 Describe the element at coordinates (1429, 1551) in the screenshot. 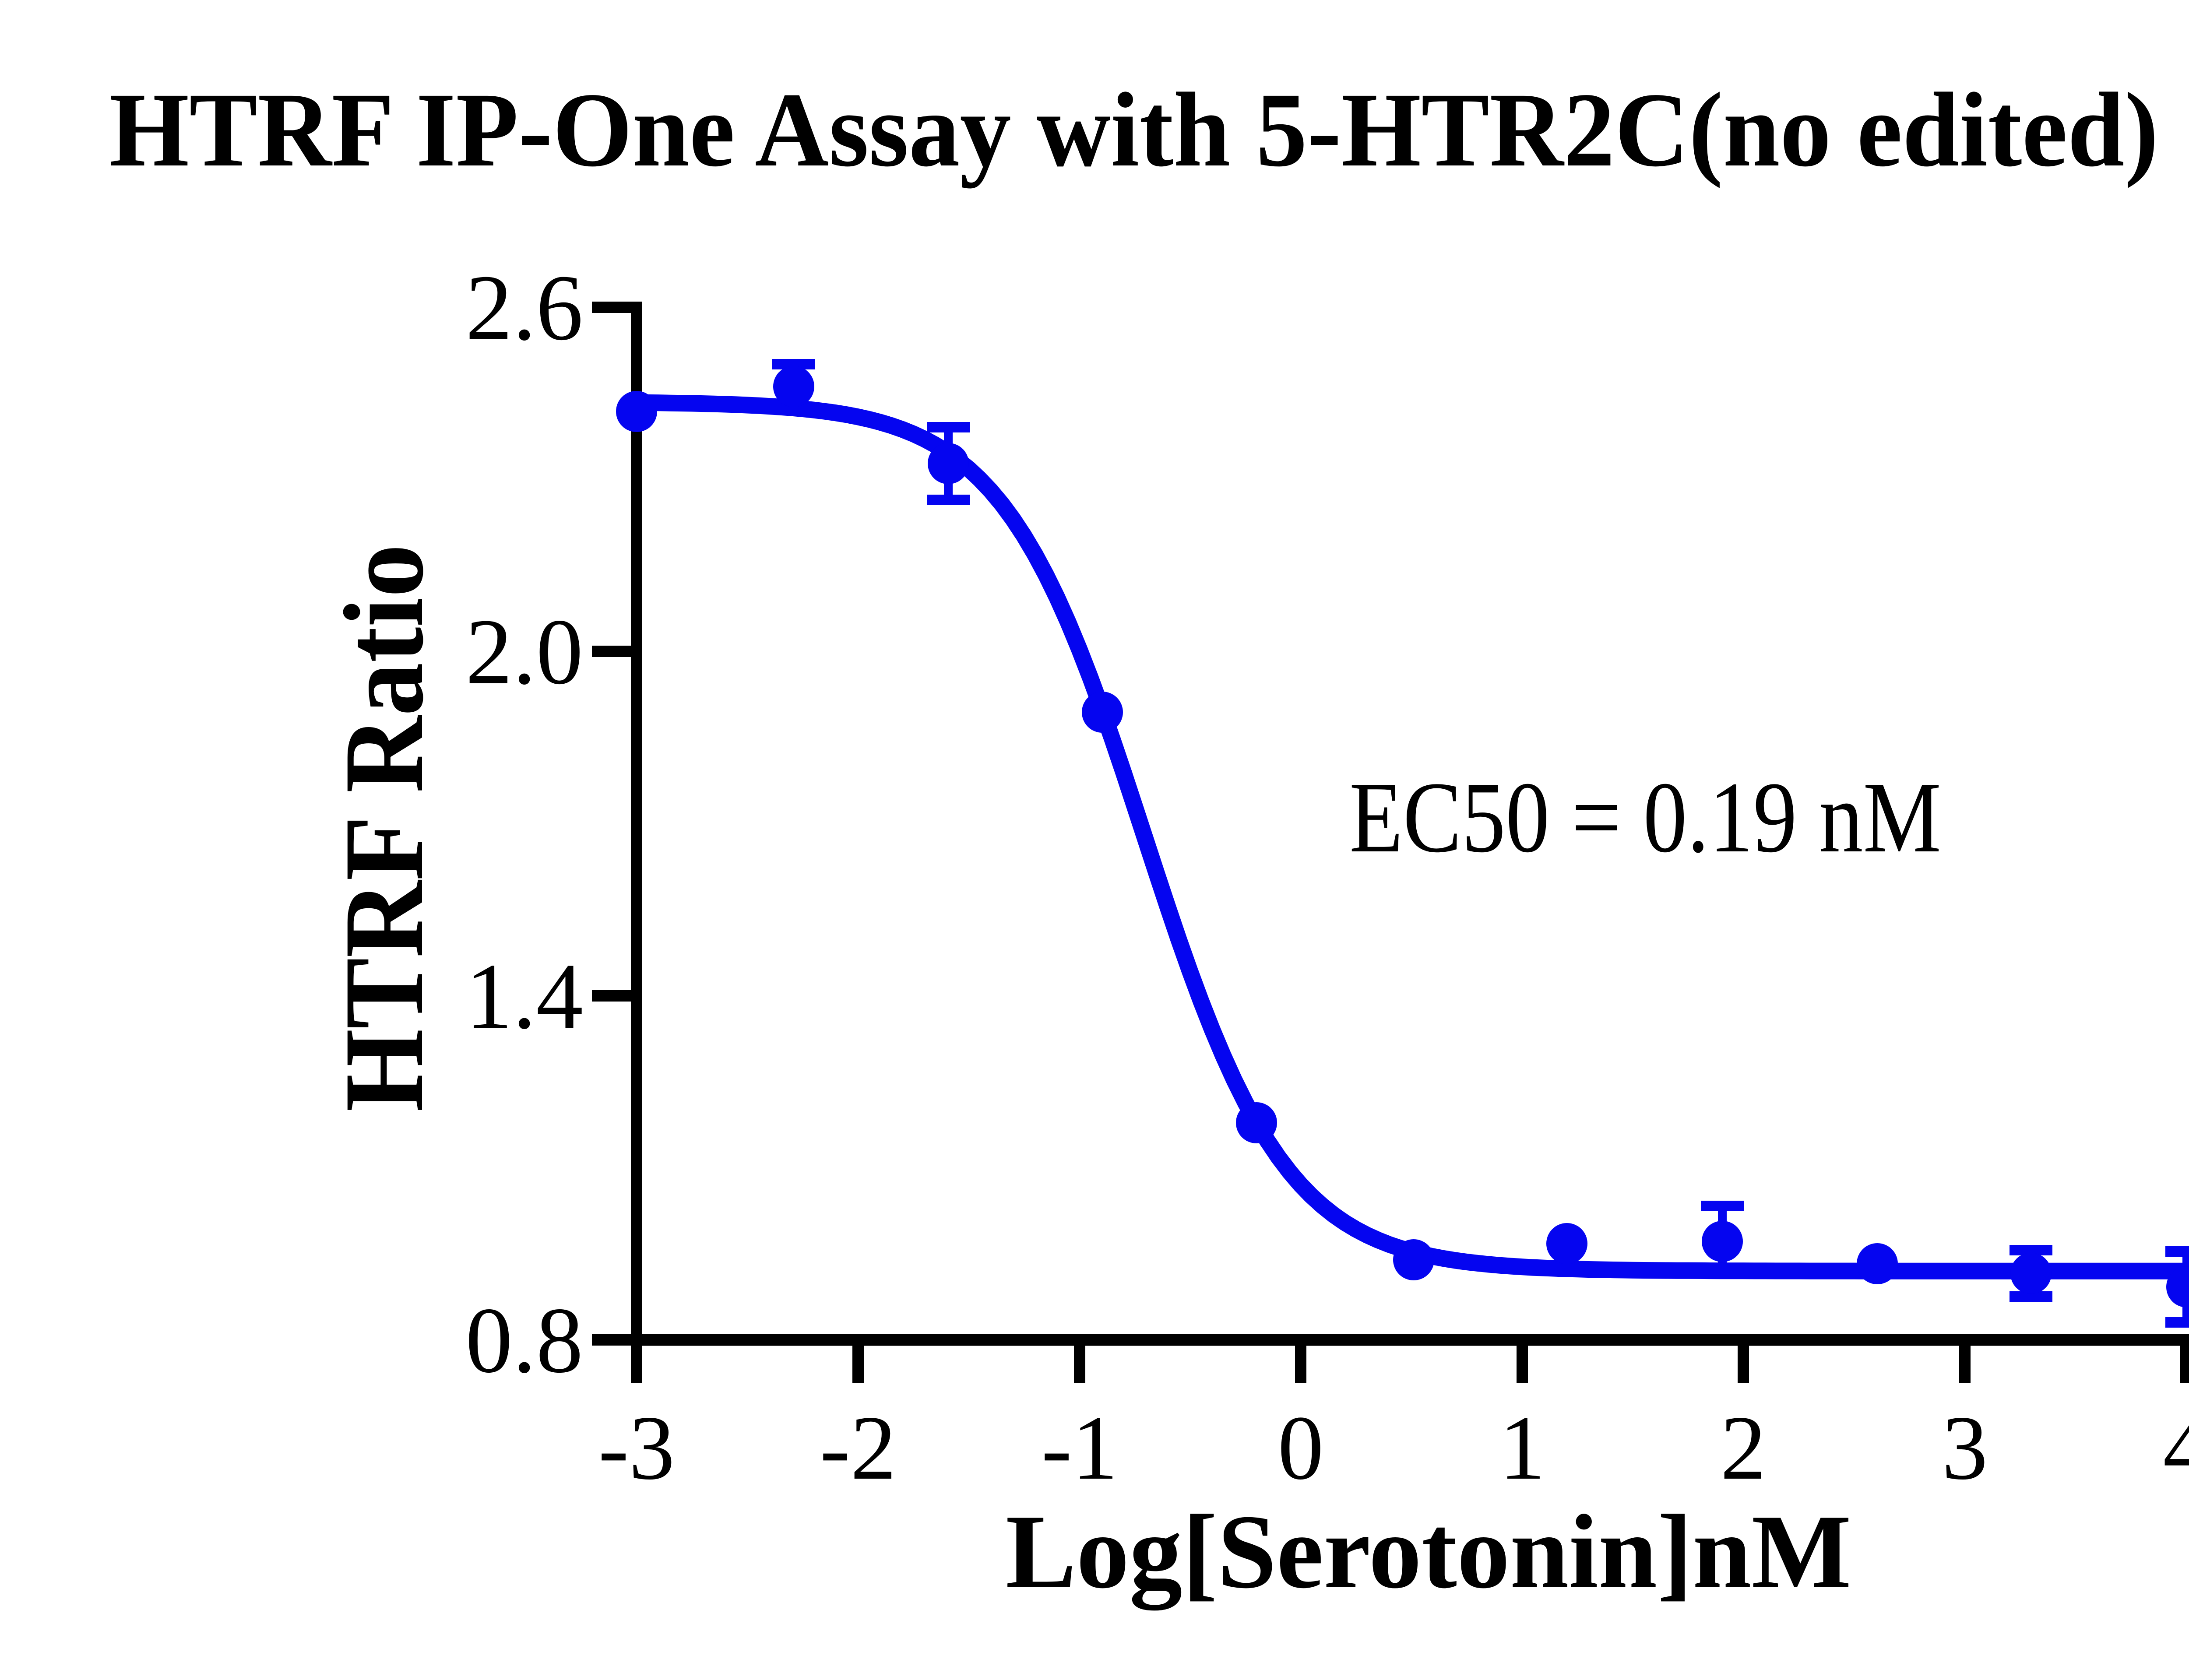

I see `svg-text: Log[Serotonin]nM` at that location.